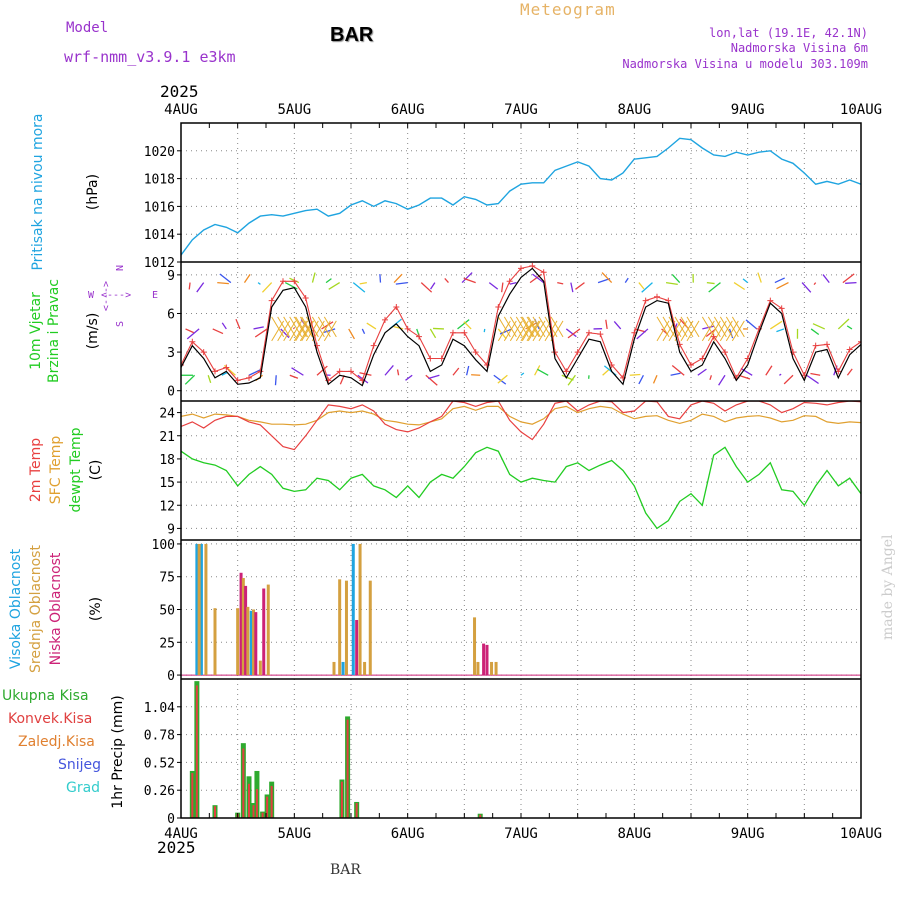 The height and width of the screenshot is (900, 900). What do you see at coordinates (83, 788) in the screenshot?
I see `precip-legend-entry: Grad` at bounding box center [83, 788].